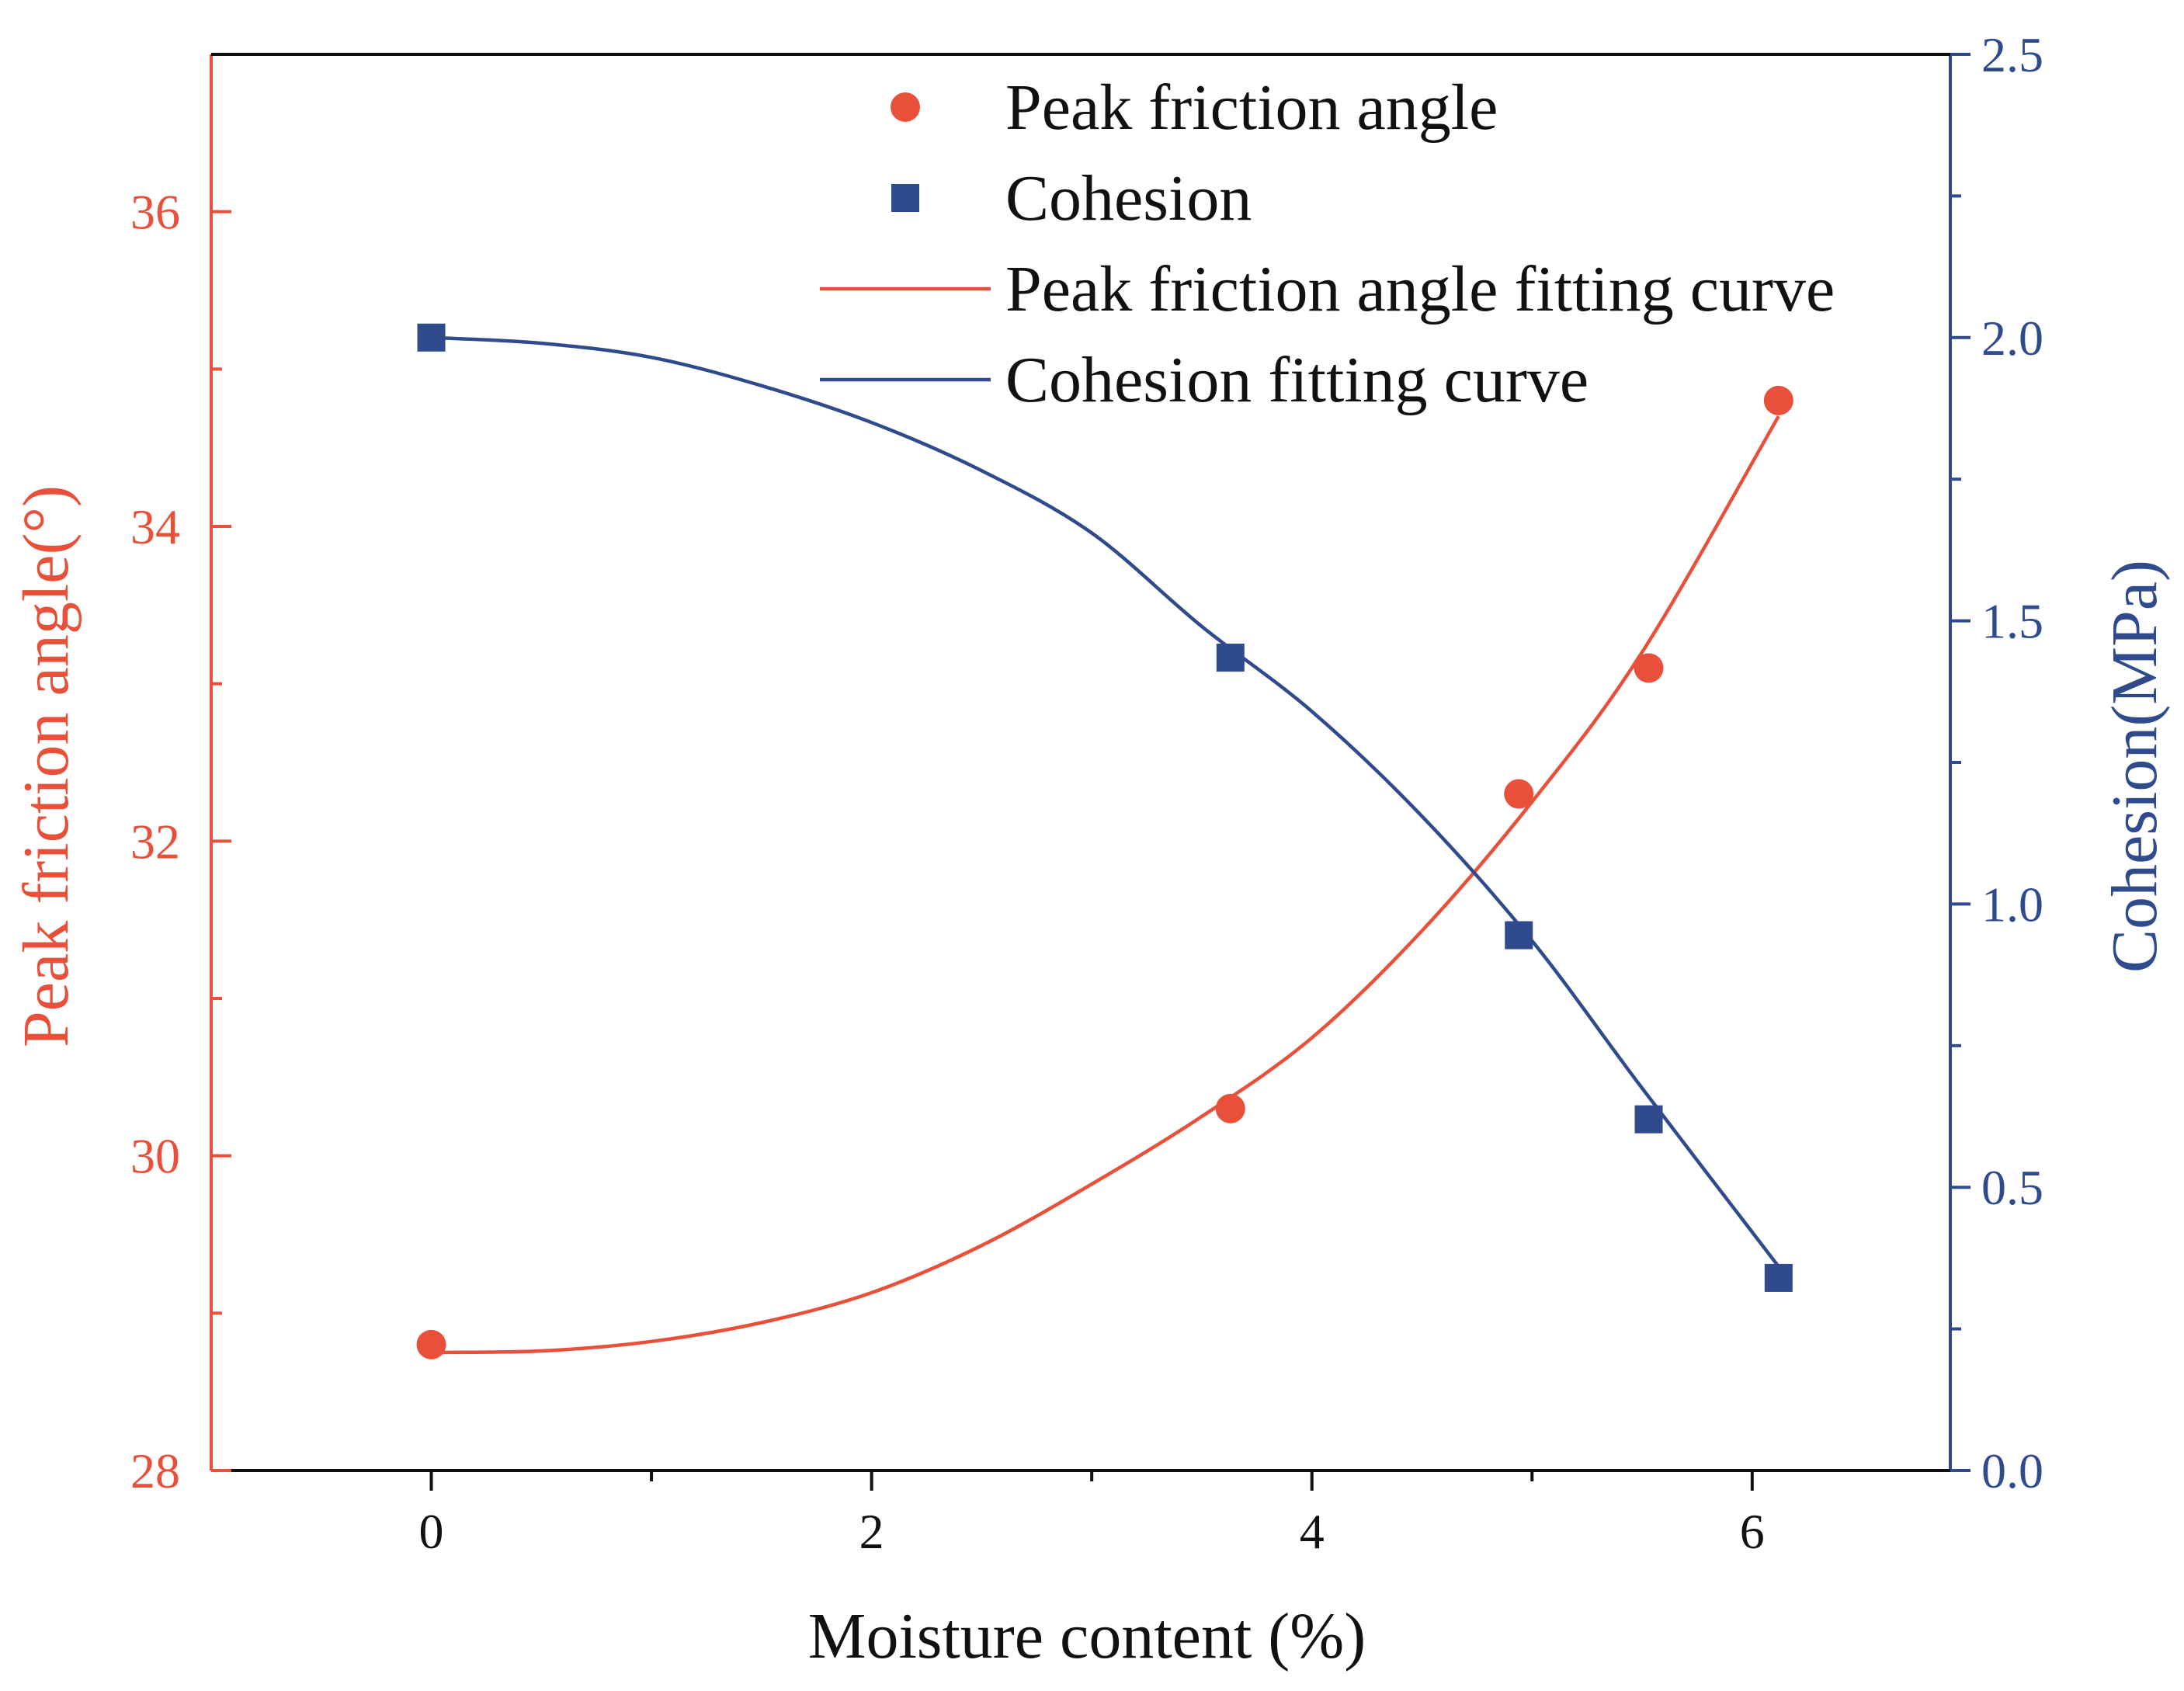 The image size is (2184, 1691). I want to click on legend-label-cohesion-fitting-curve: Cohesion fitting curve, so click(1297, 380).